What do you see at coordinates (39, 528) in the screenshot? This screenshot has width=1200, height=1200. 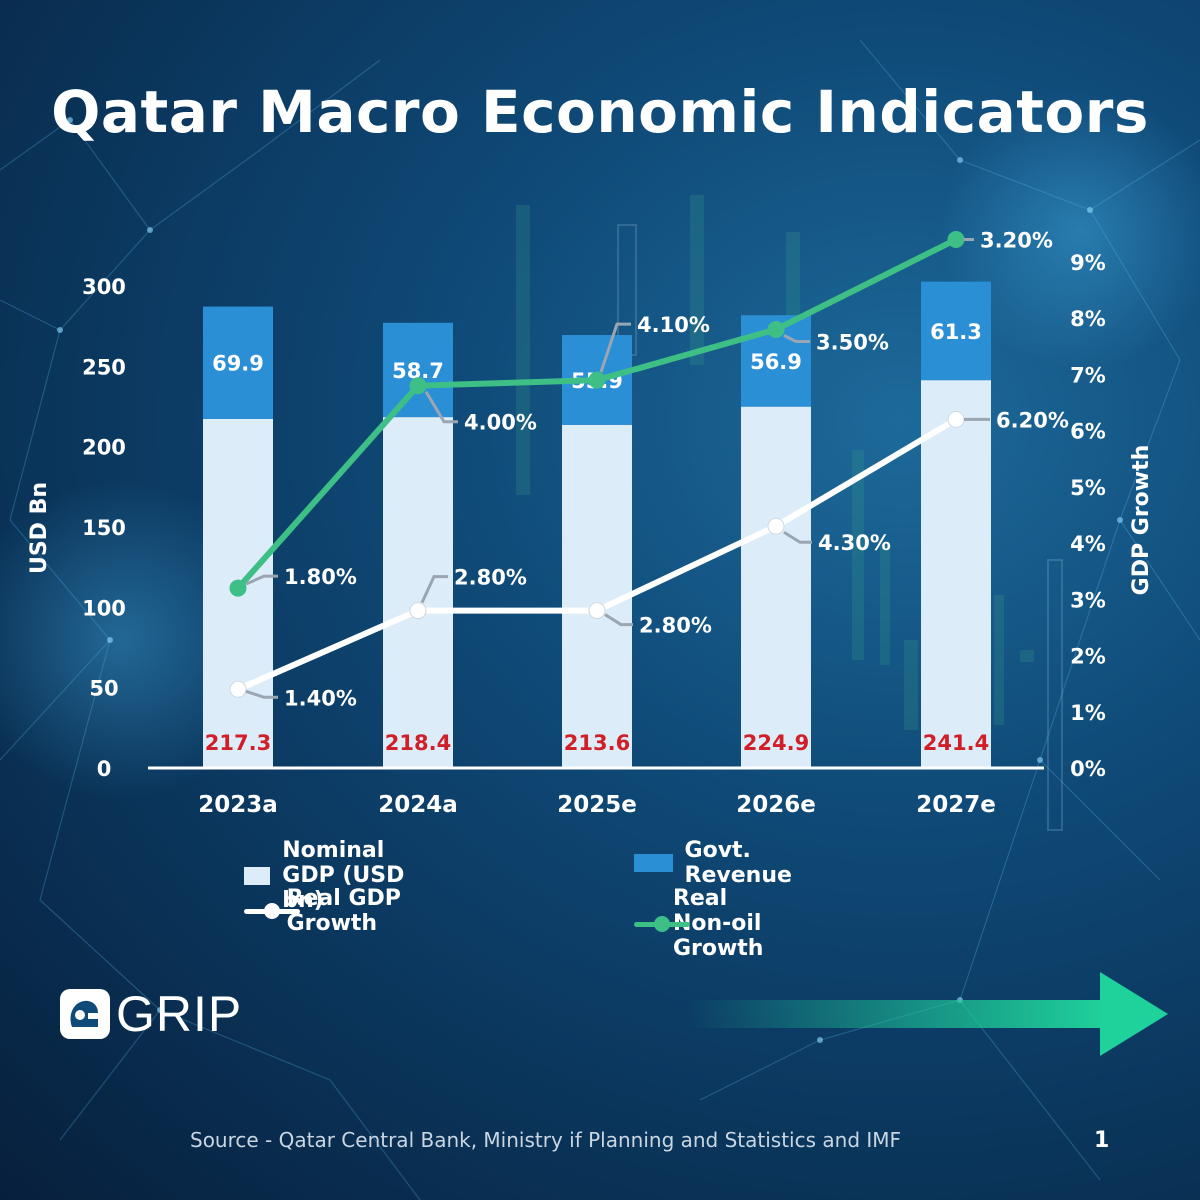 I see `left-axis-label: USD Bn` at bounding box center [39, 528].